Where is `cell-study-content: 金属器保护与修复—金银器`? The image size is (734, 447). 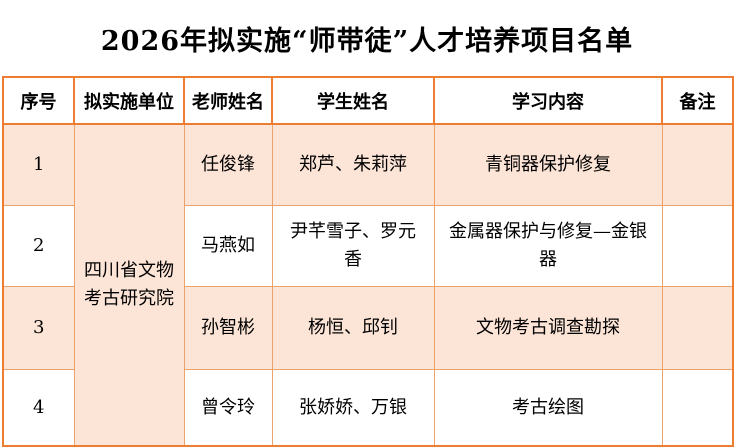 cell-study-content: 金属器保护与修复—金银器 is located at coordinates (548, 246).